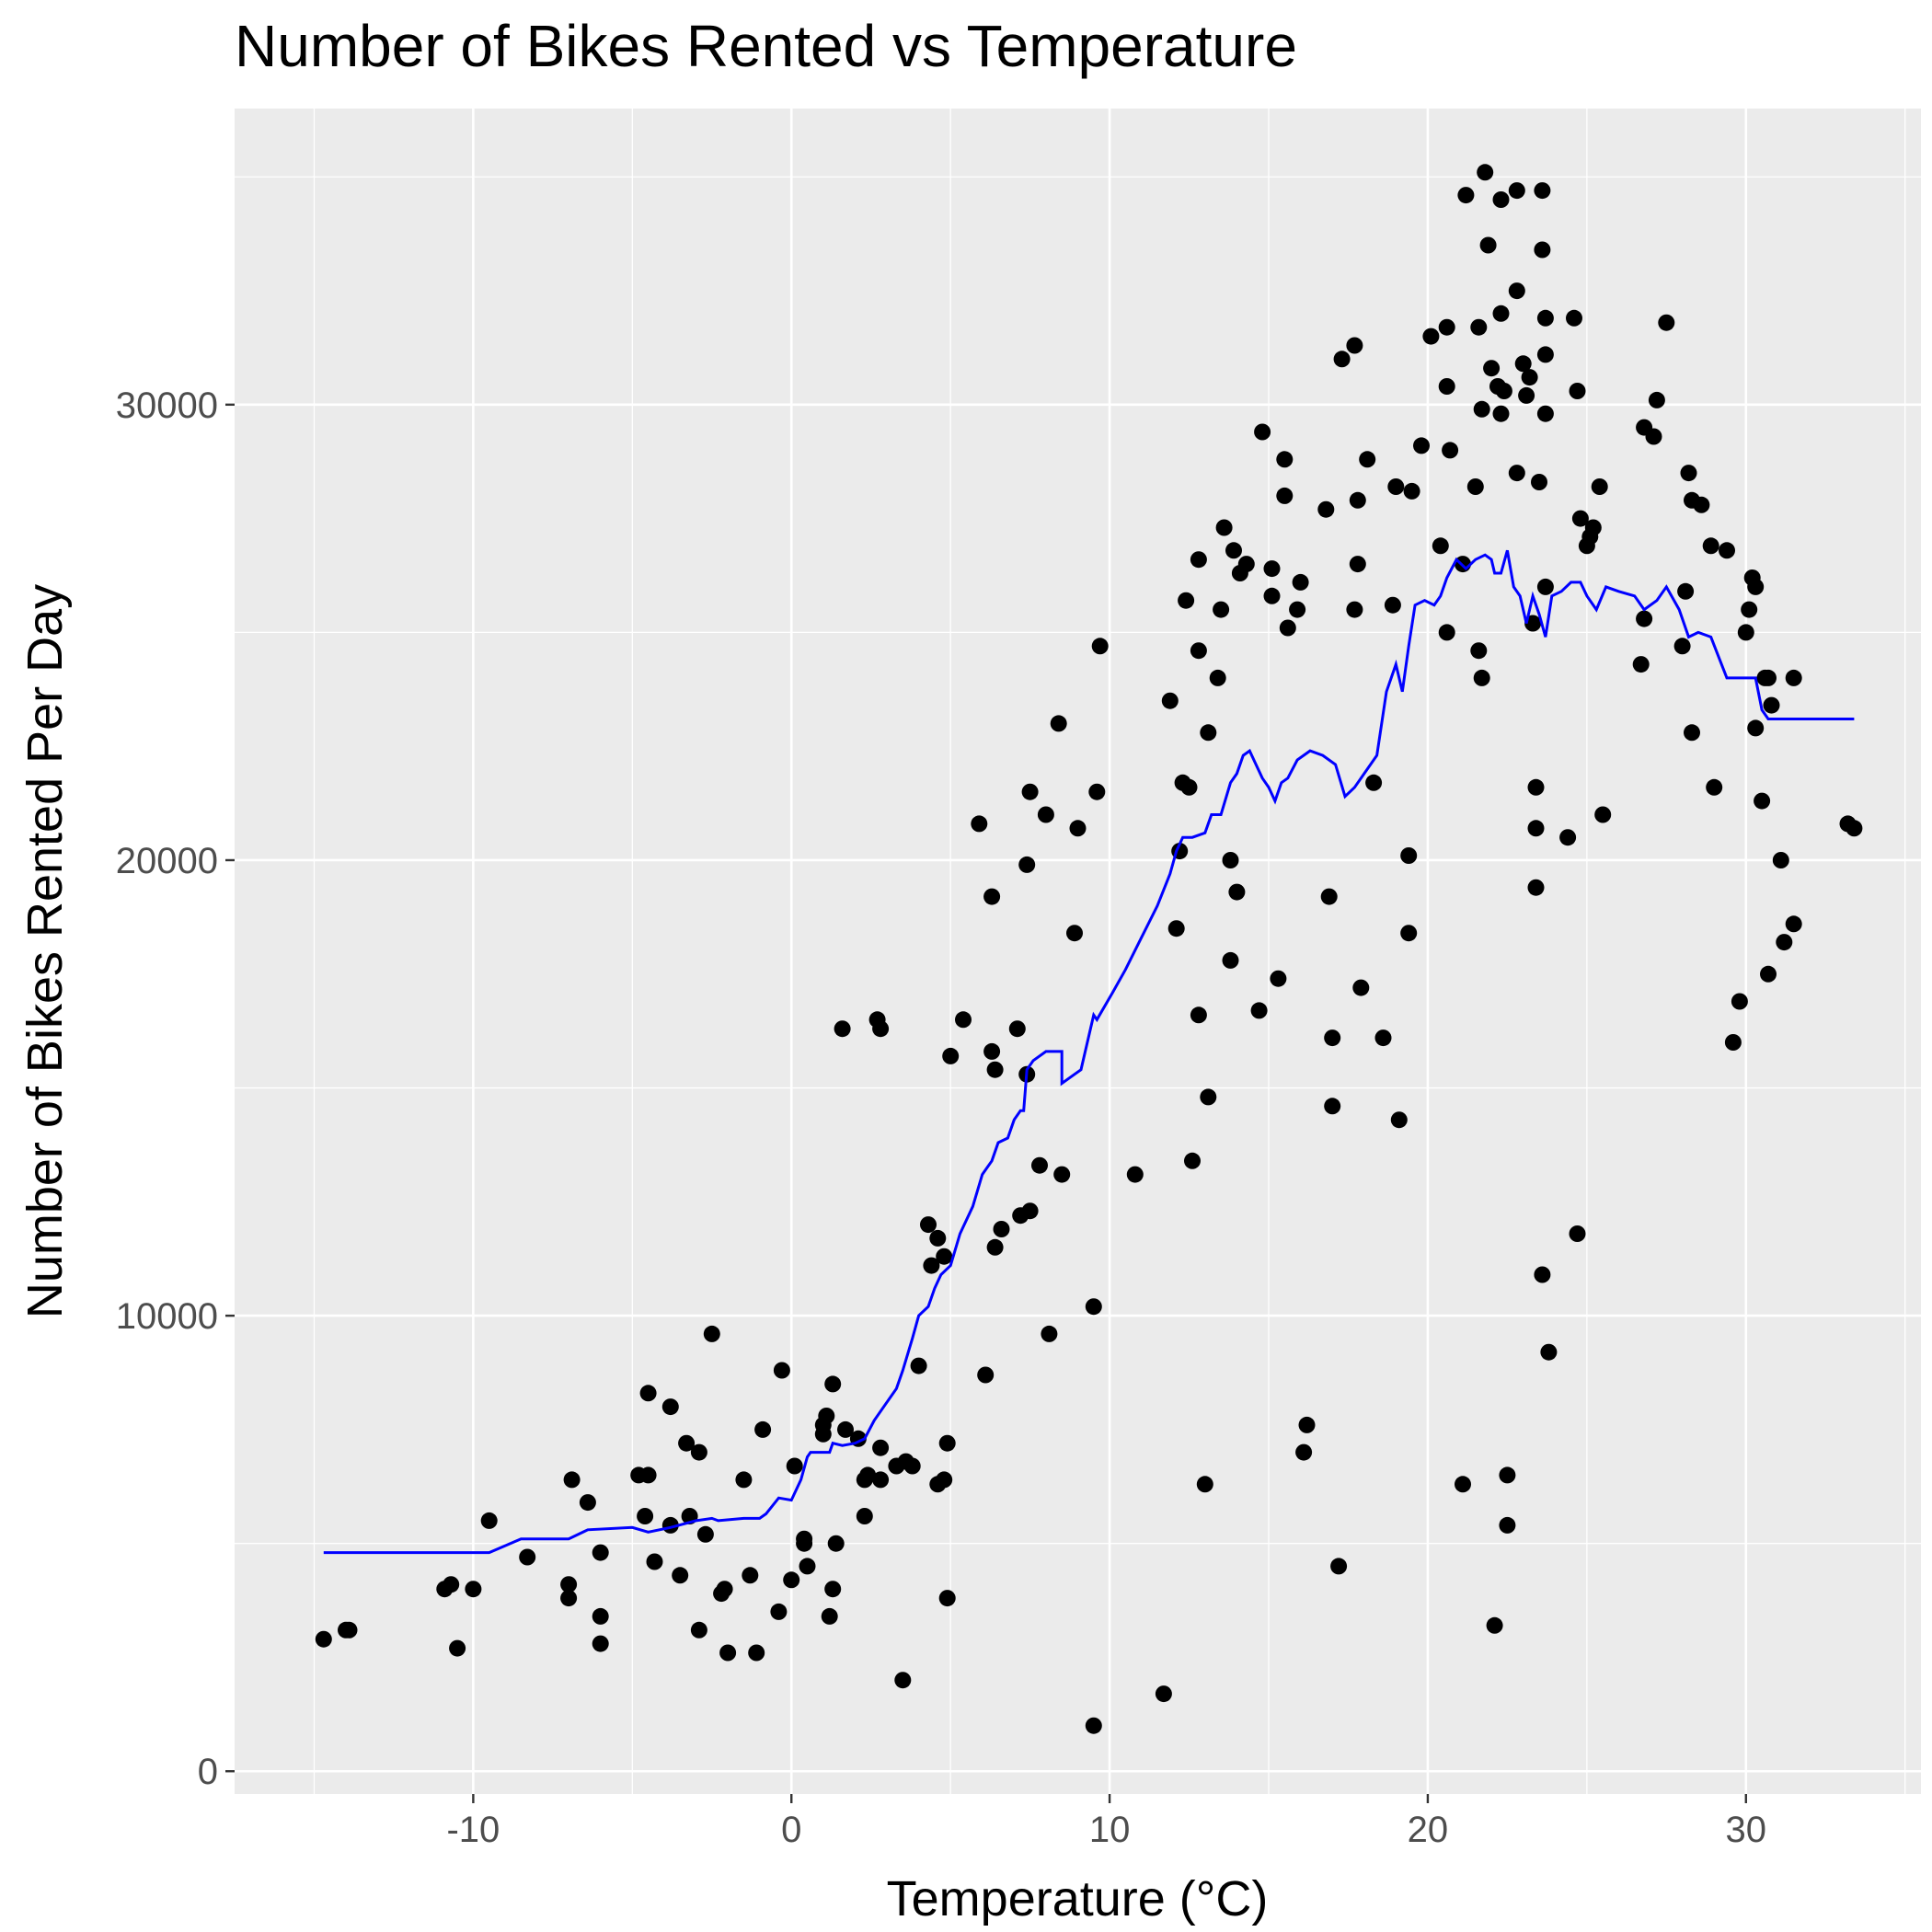 Image resolution: width=1932 pixels, height=1932 pixels. I want to click on x-axis-title: Temperature (°C), so click(1078, 1898).